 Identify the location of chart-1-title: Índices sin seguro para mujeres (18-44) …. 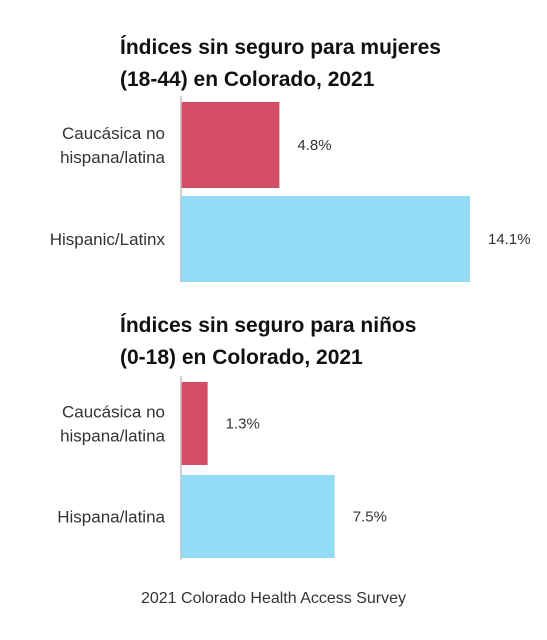
(280, 63).